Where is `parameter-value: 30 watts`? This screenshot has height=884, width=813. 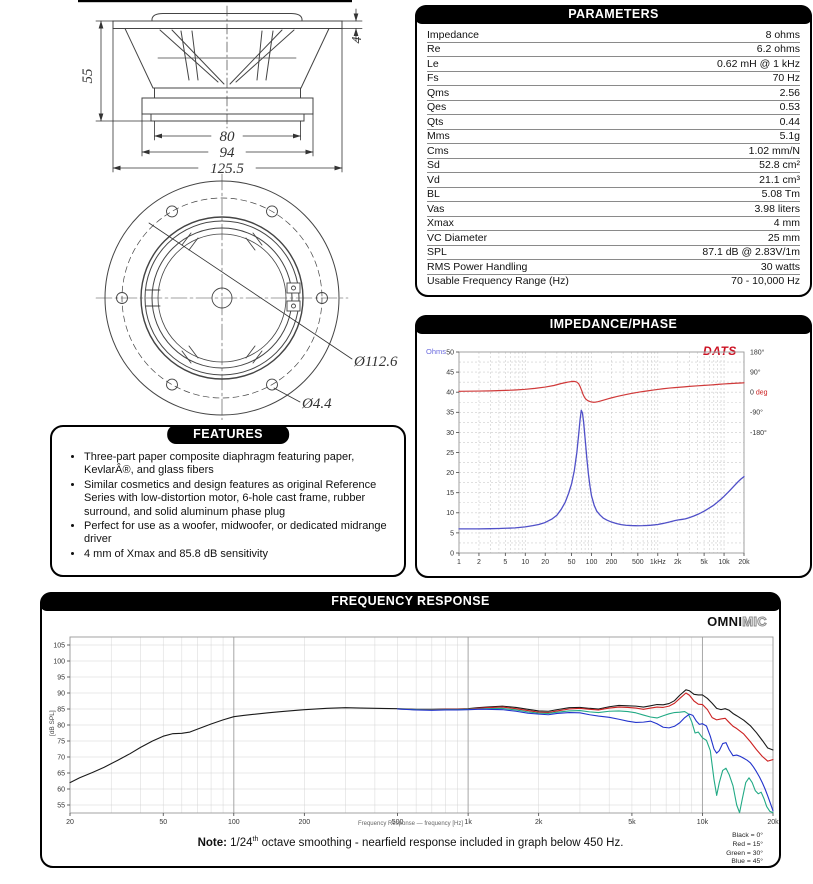
parameter-value: 30 watts is located at coordinates (780, 266).